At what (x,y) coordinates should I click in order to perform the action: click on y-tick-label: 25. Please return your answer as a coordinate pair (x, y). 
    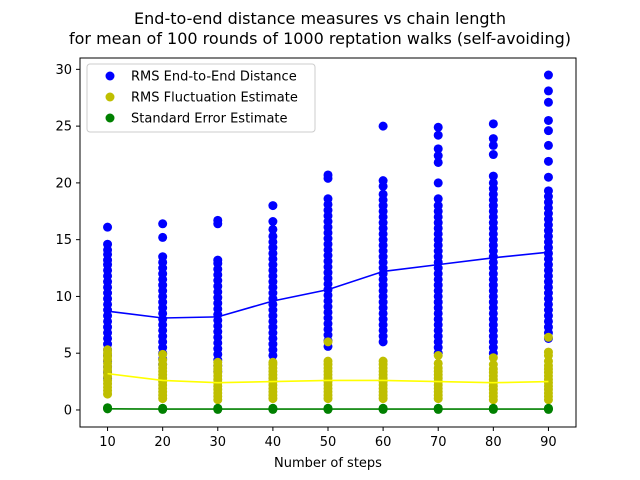
    Looking at the image, I should click on (63, 127).